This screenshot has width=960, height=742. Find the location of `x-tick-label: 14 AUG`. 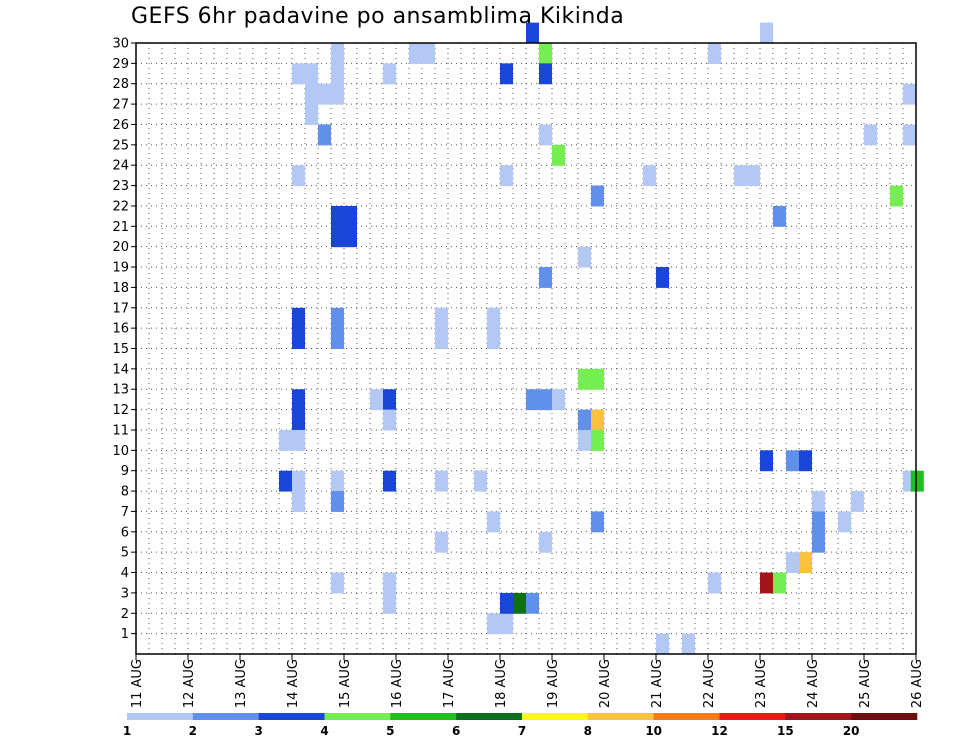

x-tick-label: 14 AUG is located at coordinates (293, 683).